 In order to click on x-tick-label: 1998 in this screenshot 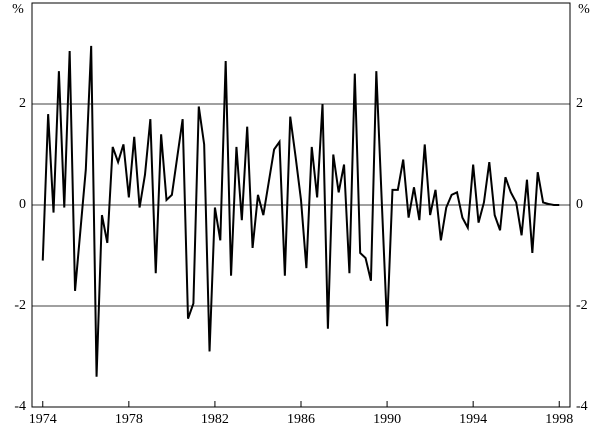, I will do `click(559, 419)`.